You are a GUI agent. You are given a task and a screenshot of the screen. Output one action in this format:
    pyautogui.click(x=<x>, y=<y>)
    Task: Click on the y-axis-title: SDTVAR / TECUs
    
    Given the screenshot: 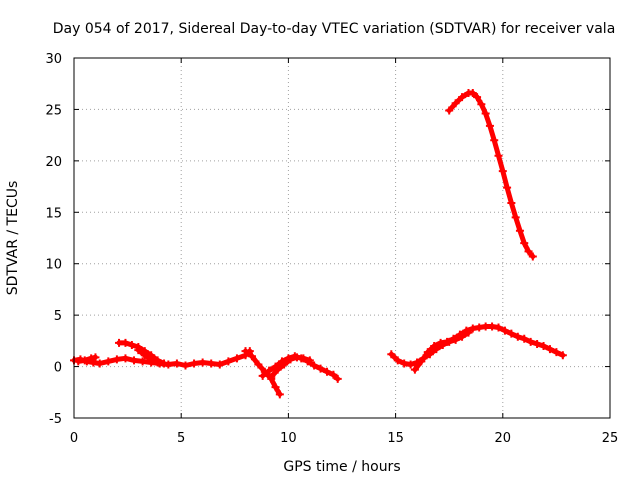 What is the action you would take?
    pyautogui.click(x=13, y=238)
    